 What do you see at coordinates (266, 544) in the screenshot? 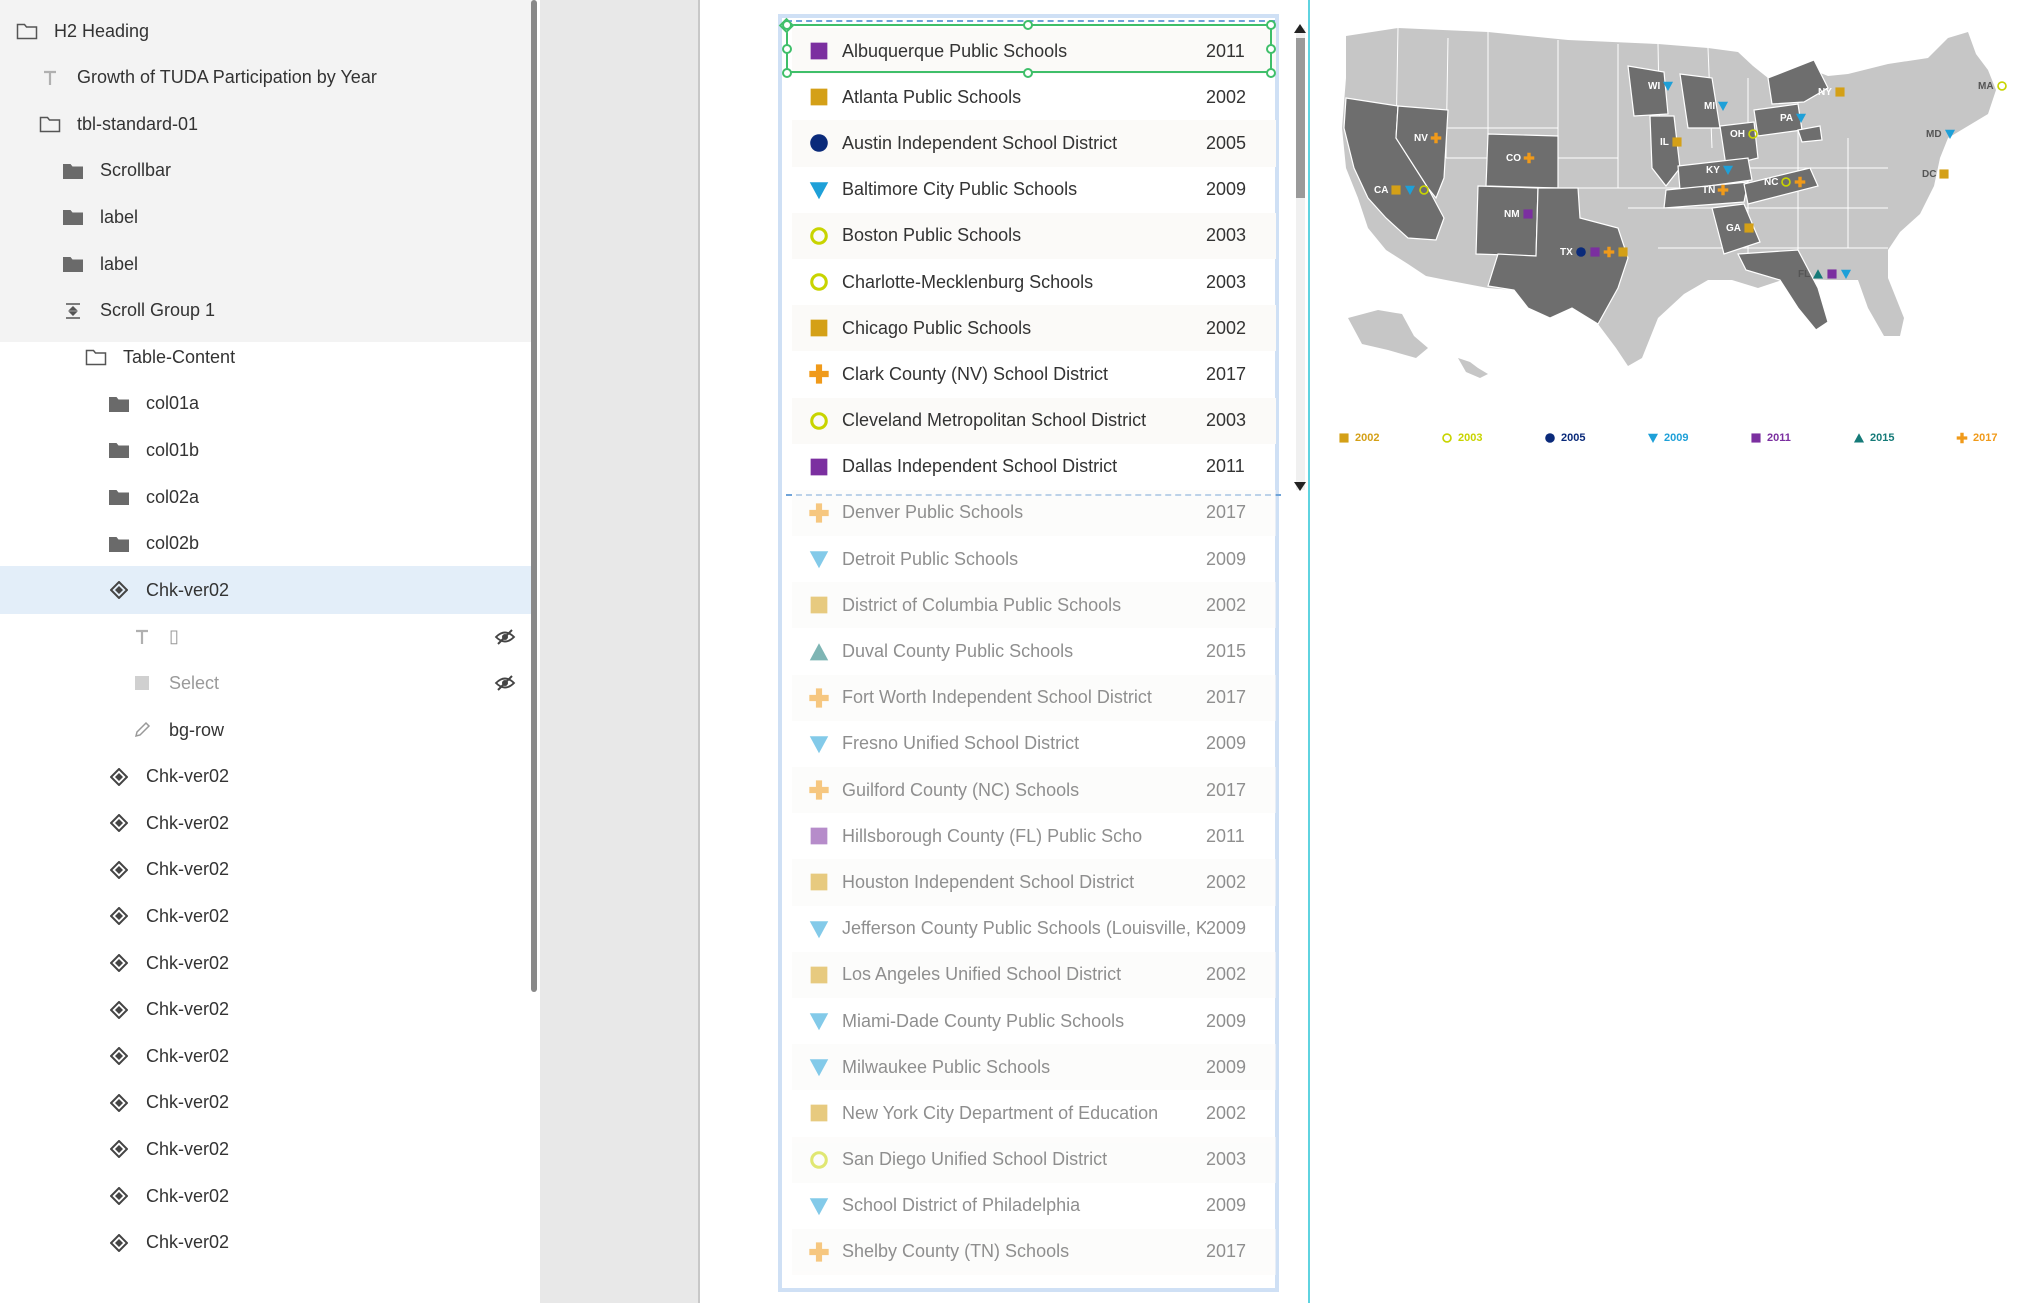
I see `layer-row: col02b` at bounding box center [266, 544].